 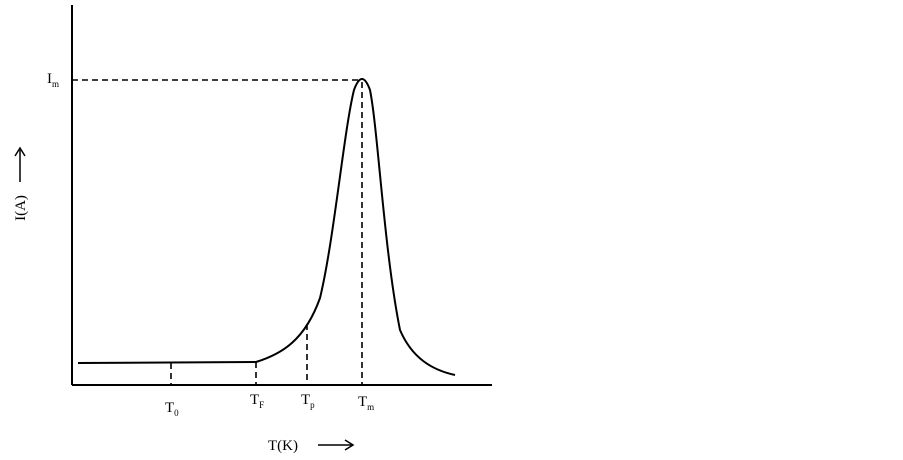 I want to click on y-axis-label: I(A), so click(x=21, y=208).